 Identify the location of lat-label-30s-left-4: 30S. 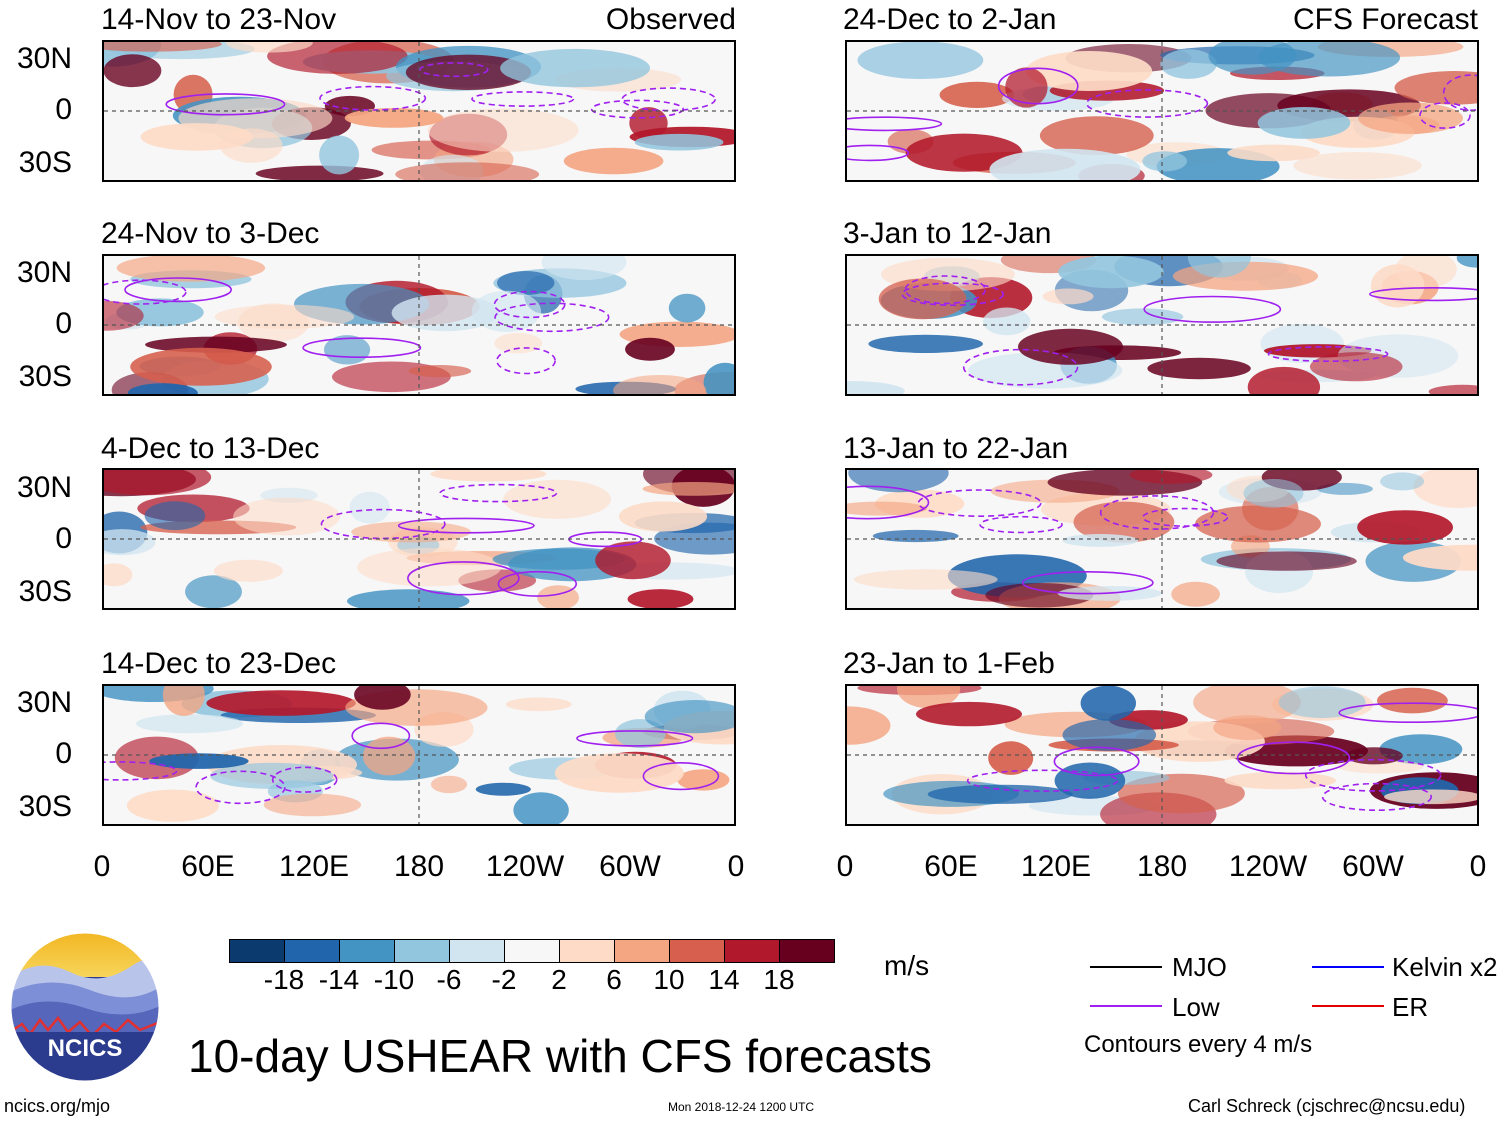
(45, 806).